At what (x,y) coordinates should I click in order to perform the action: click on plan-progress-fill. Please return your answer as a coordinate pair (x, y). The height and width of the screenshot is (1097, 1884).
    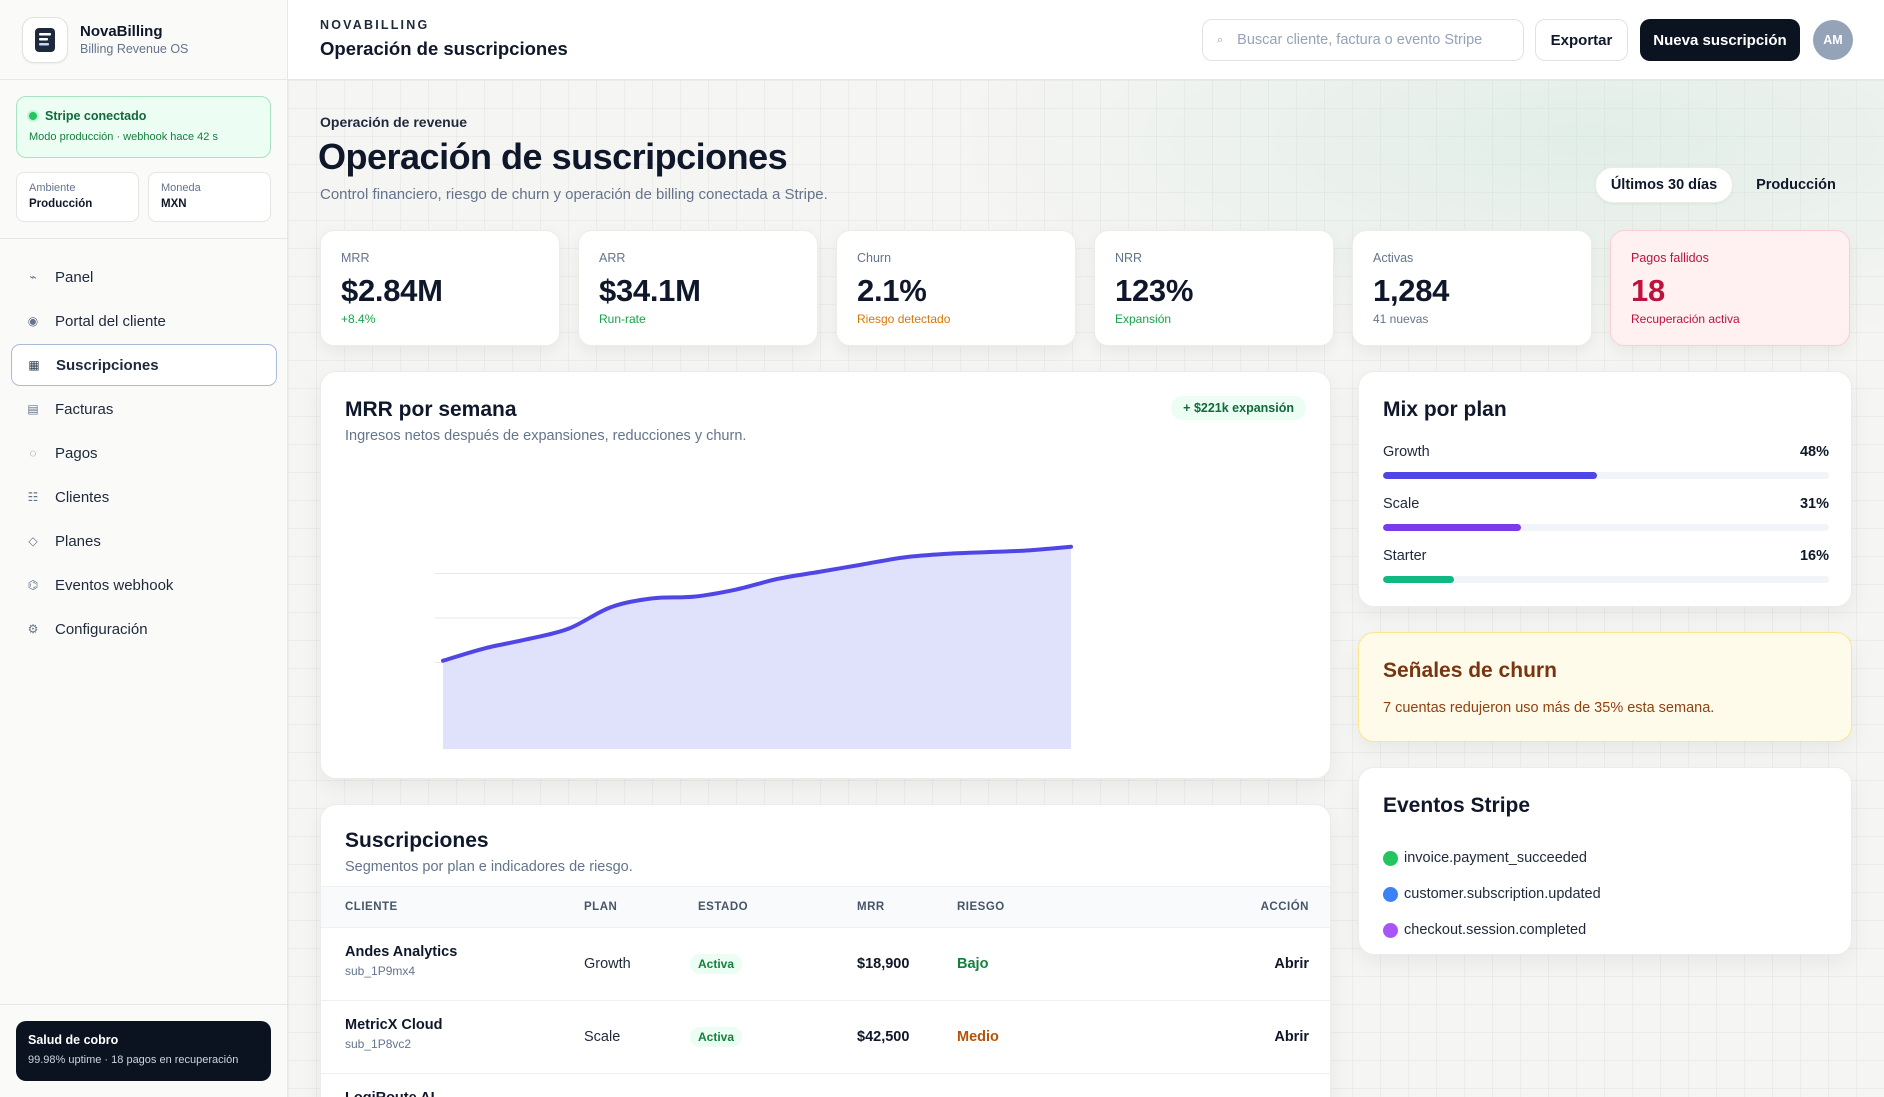
    Looking at the image, I should click on (1452, 527).